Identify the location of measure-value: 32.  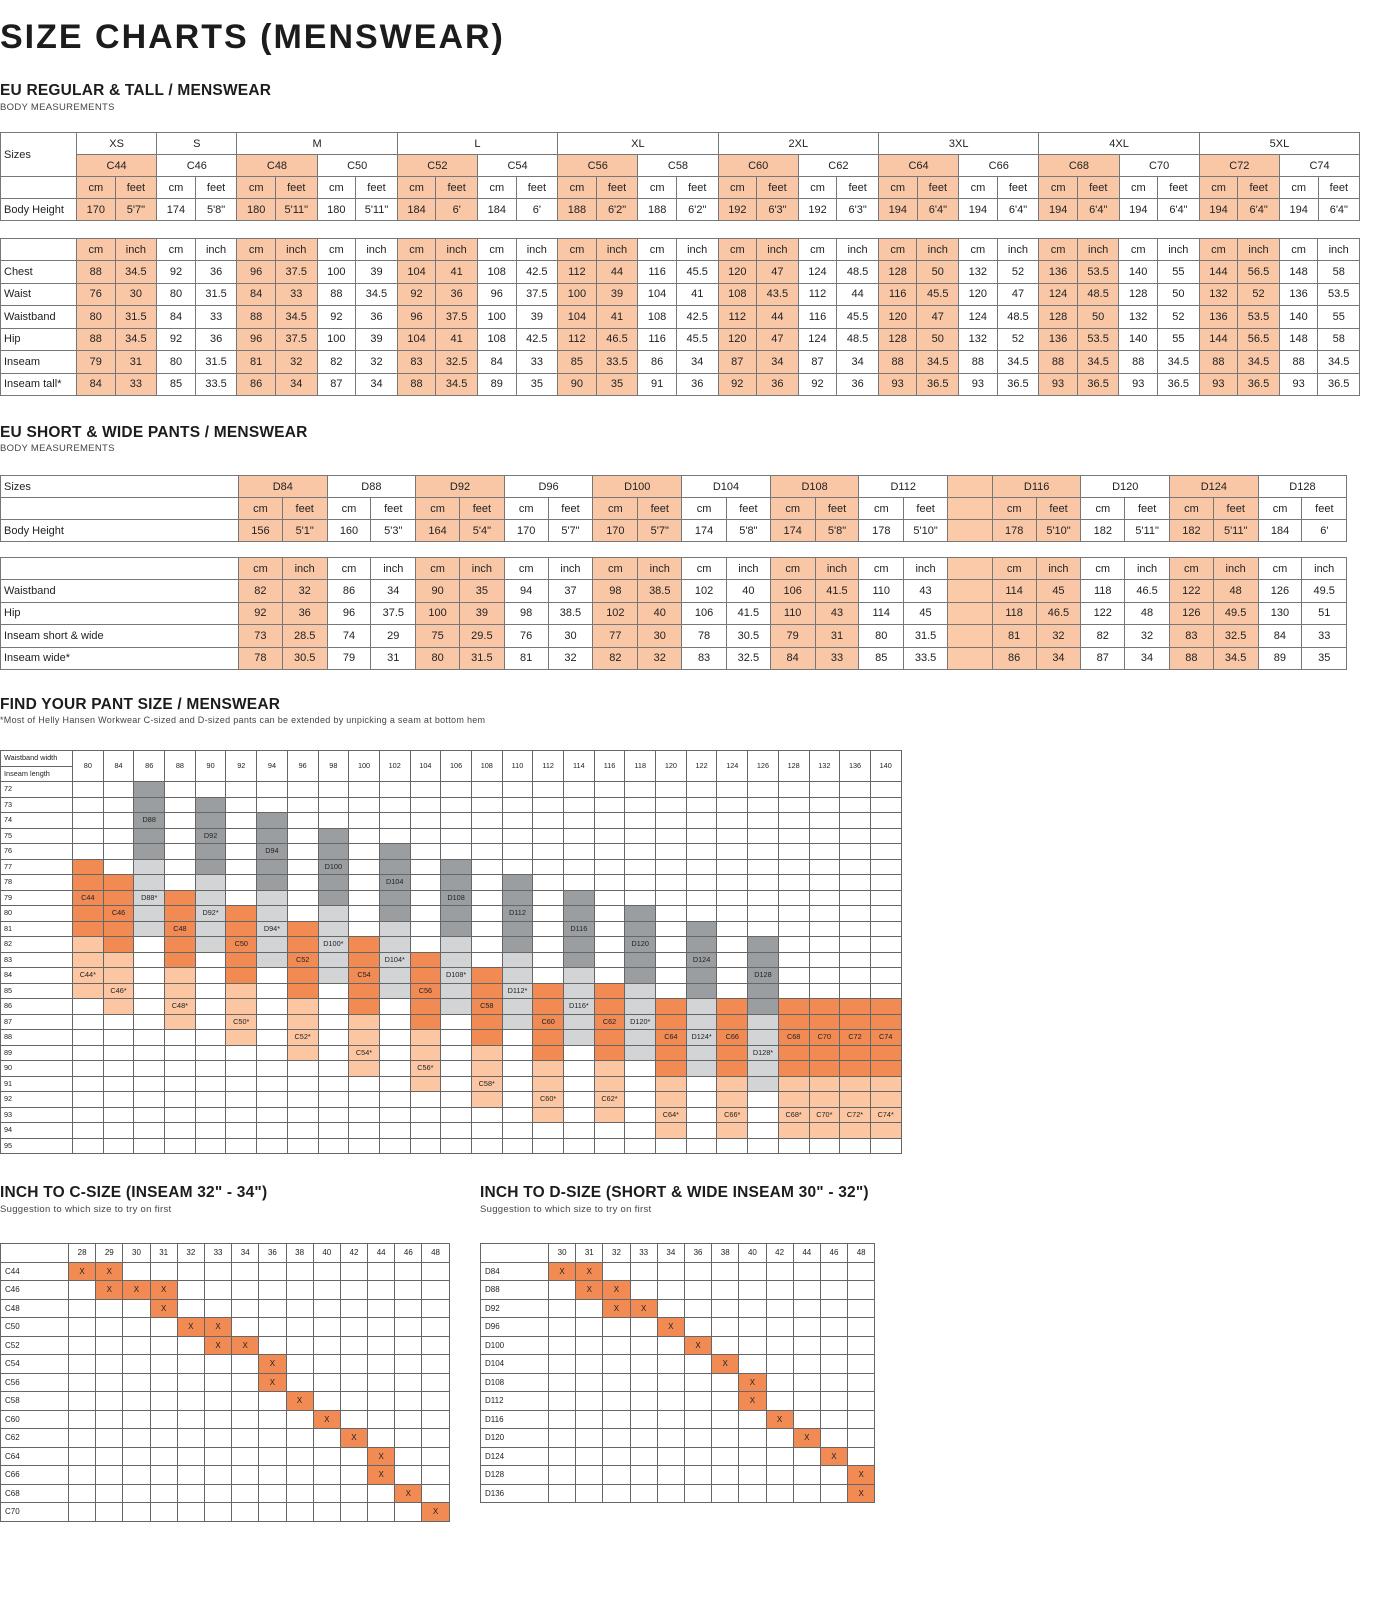
(304, 591).